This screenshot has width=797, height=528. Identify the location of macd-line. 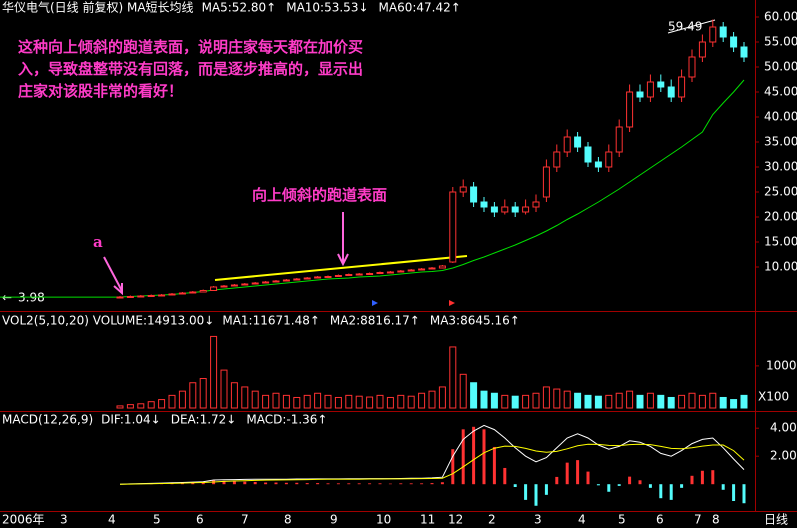
(432, 464).